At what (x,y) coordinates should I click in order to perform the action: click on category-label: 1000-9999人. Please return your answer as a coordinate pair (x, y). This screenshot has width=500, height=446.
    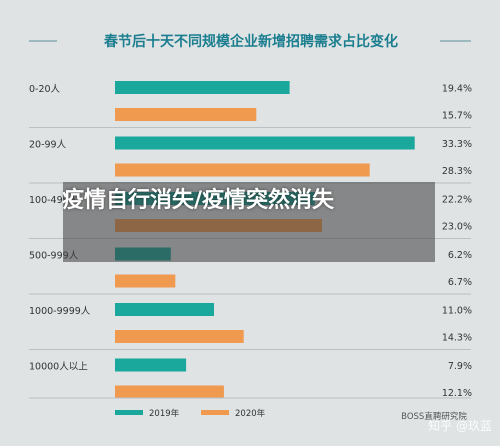
    Looking at the image, I should click on (60, 311).